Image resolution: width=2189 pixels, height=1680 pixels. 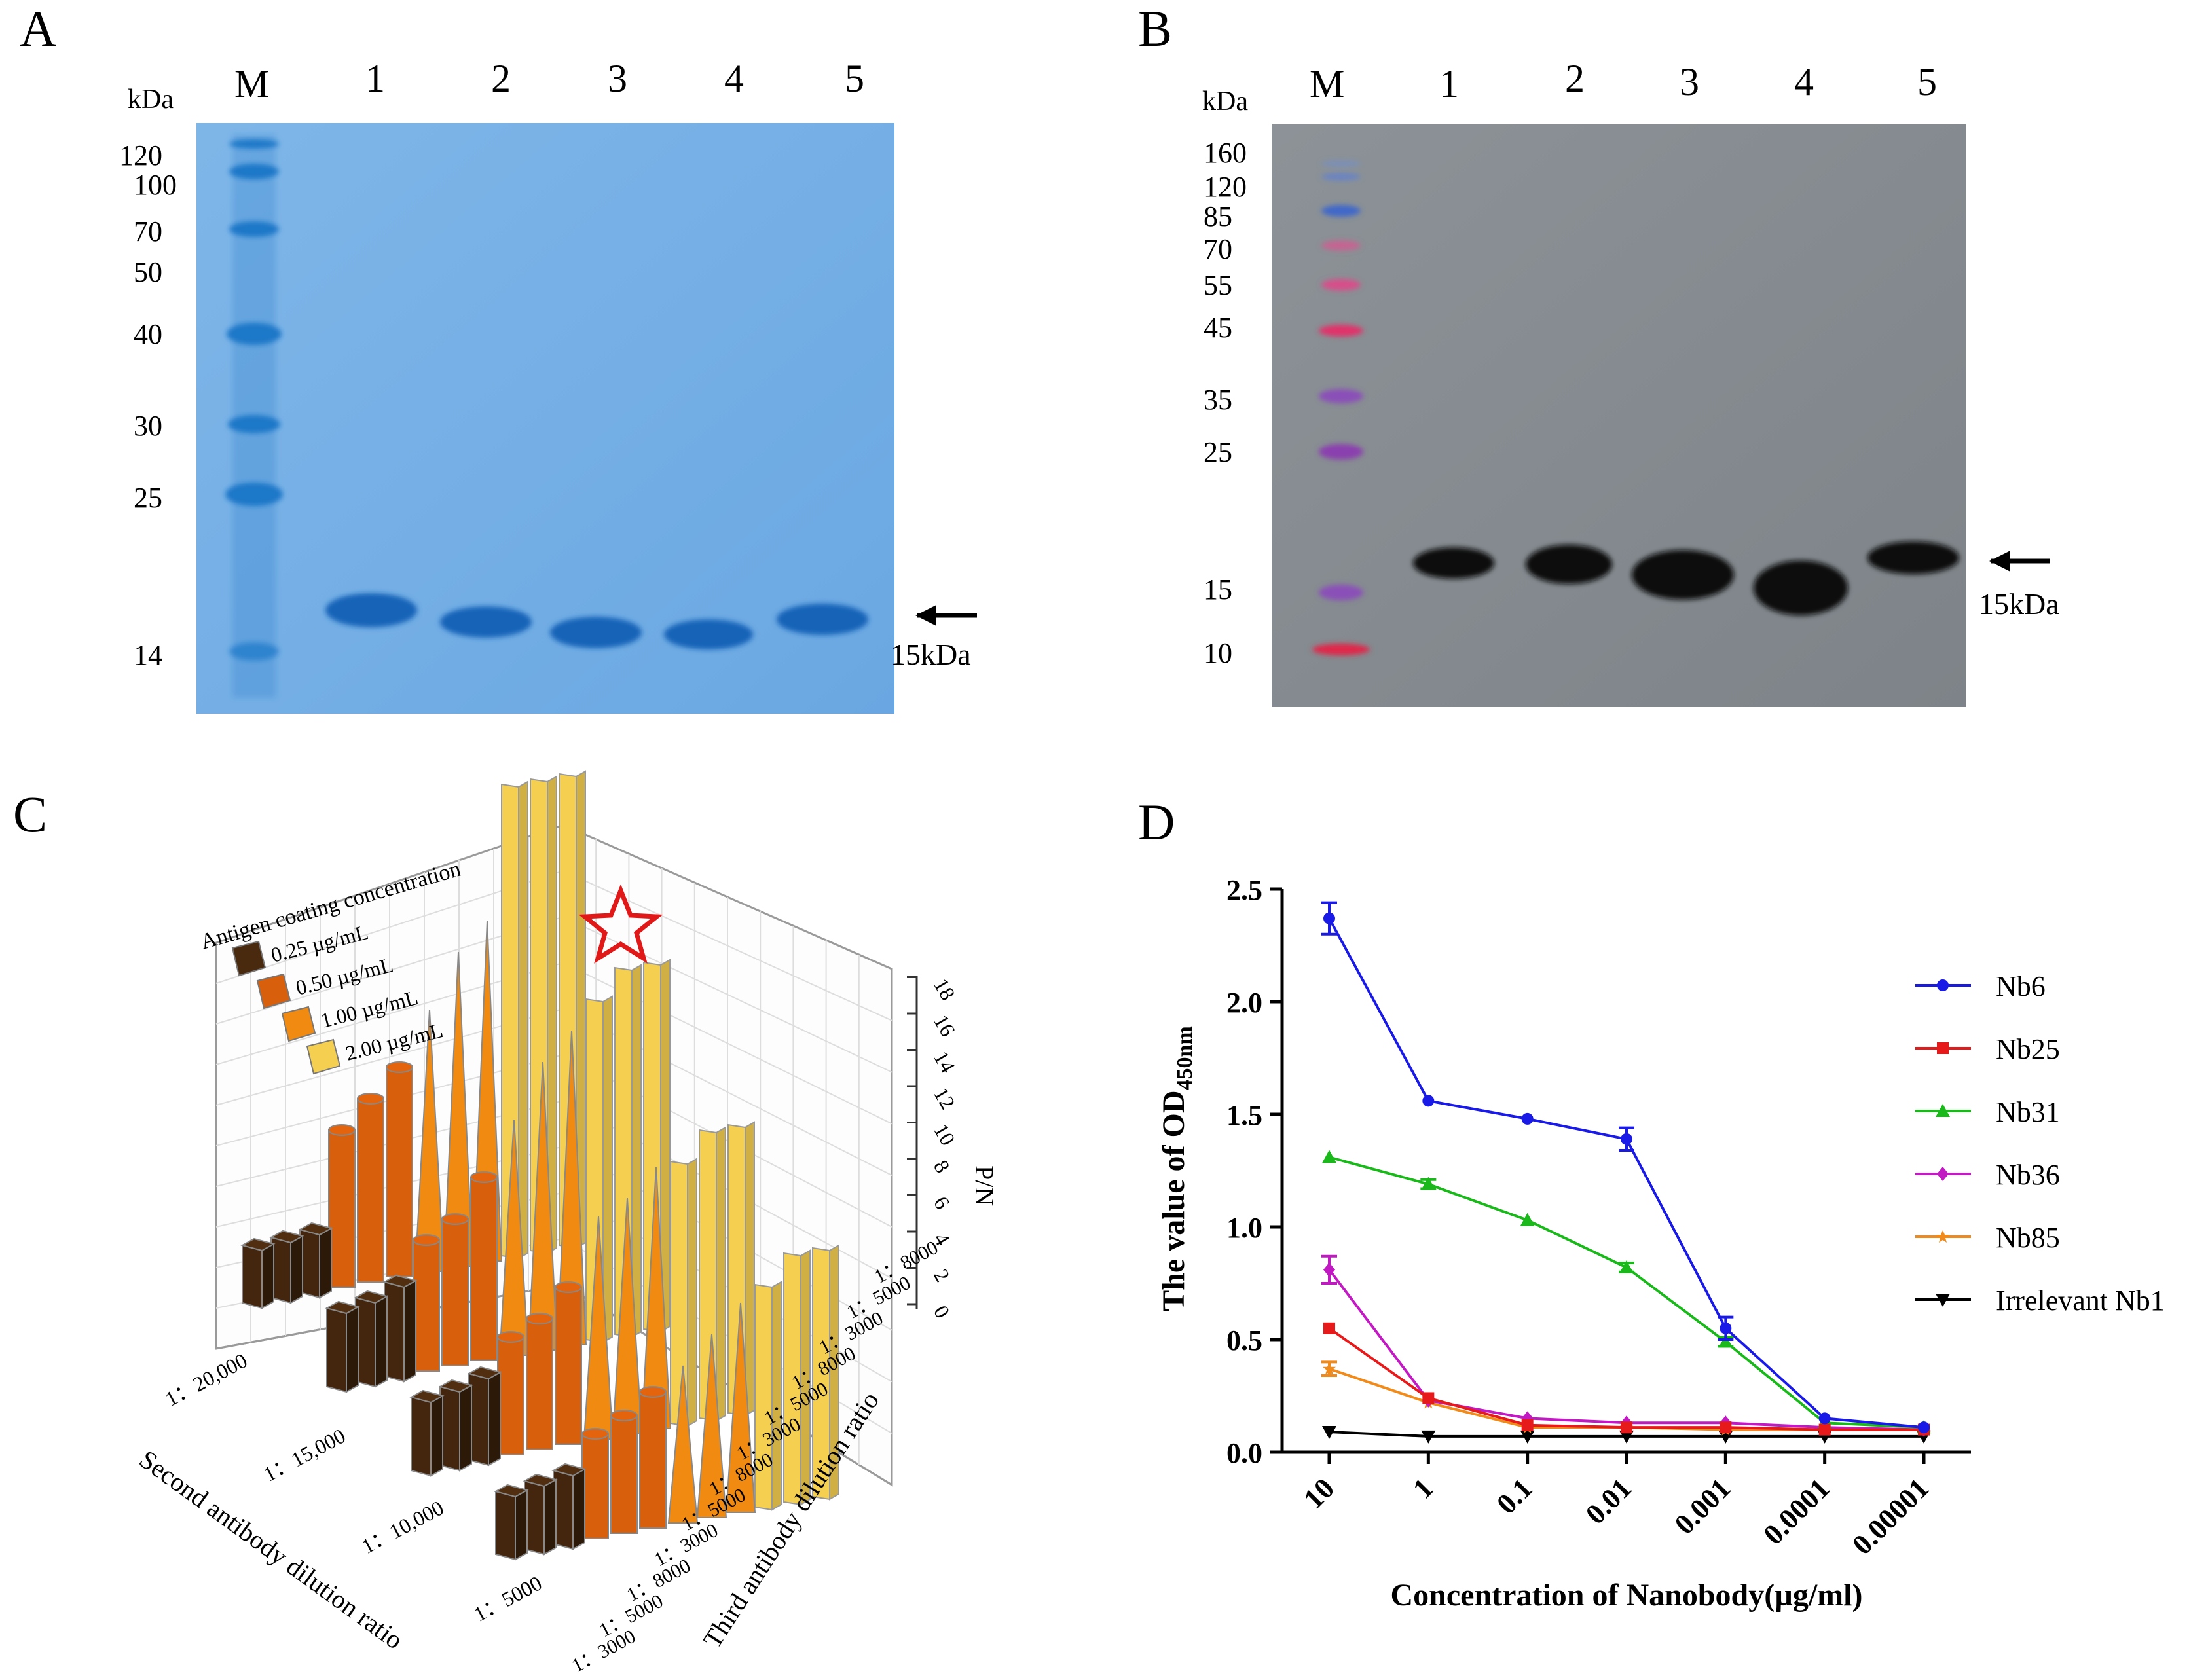 What do you see at coordinates (1702, 1506) in the screenshot?
I see `x-tick-label: 0.001` at bounding box center [1702, 1506].